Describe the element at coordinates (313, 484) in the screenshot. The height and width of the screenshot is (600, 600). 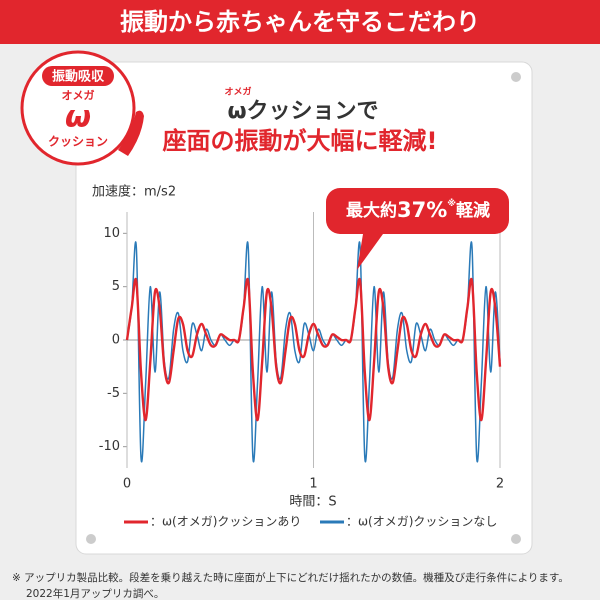
I see `x-tick-label: 1` at that location.